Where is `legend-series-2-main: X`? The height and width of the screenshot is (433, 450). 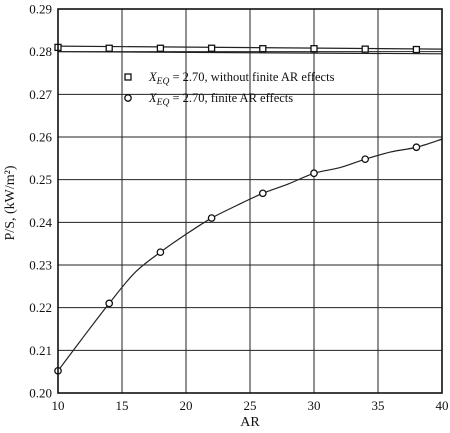
legend-series-2-main: X is located at coordinates (153, 98).